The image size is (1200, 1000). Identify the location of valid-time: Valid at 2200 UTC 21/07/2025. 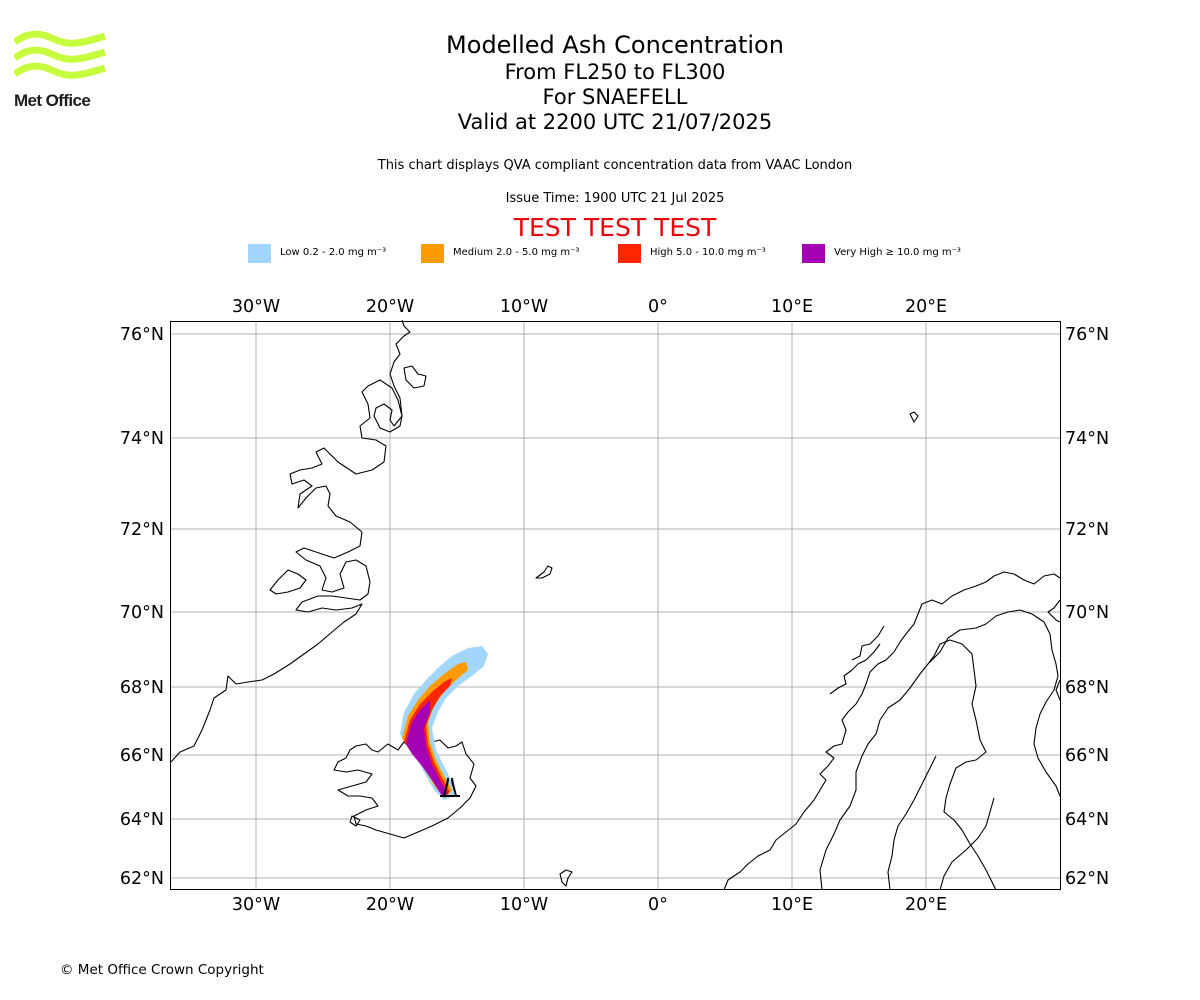
(615, 122).